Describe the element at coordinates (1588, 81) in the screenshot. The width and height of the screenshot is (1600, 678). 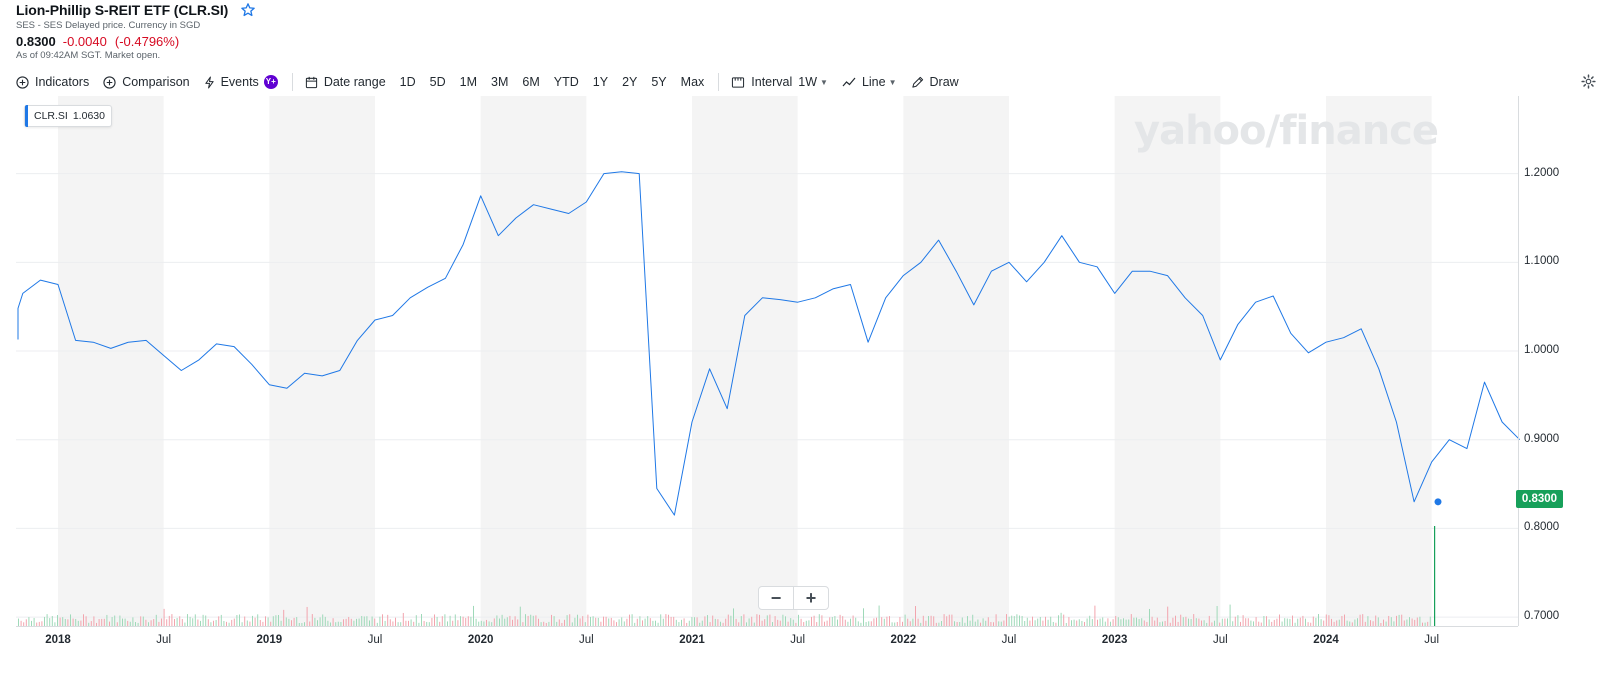
I see `gear-icon` at that location.